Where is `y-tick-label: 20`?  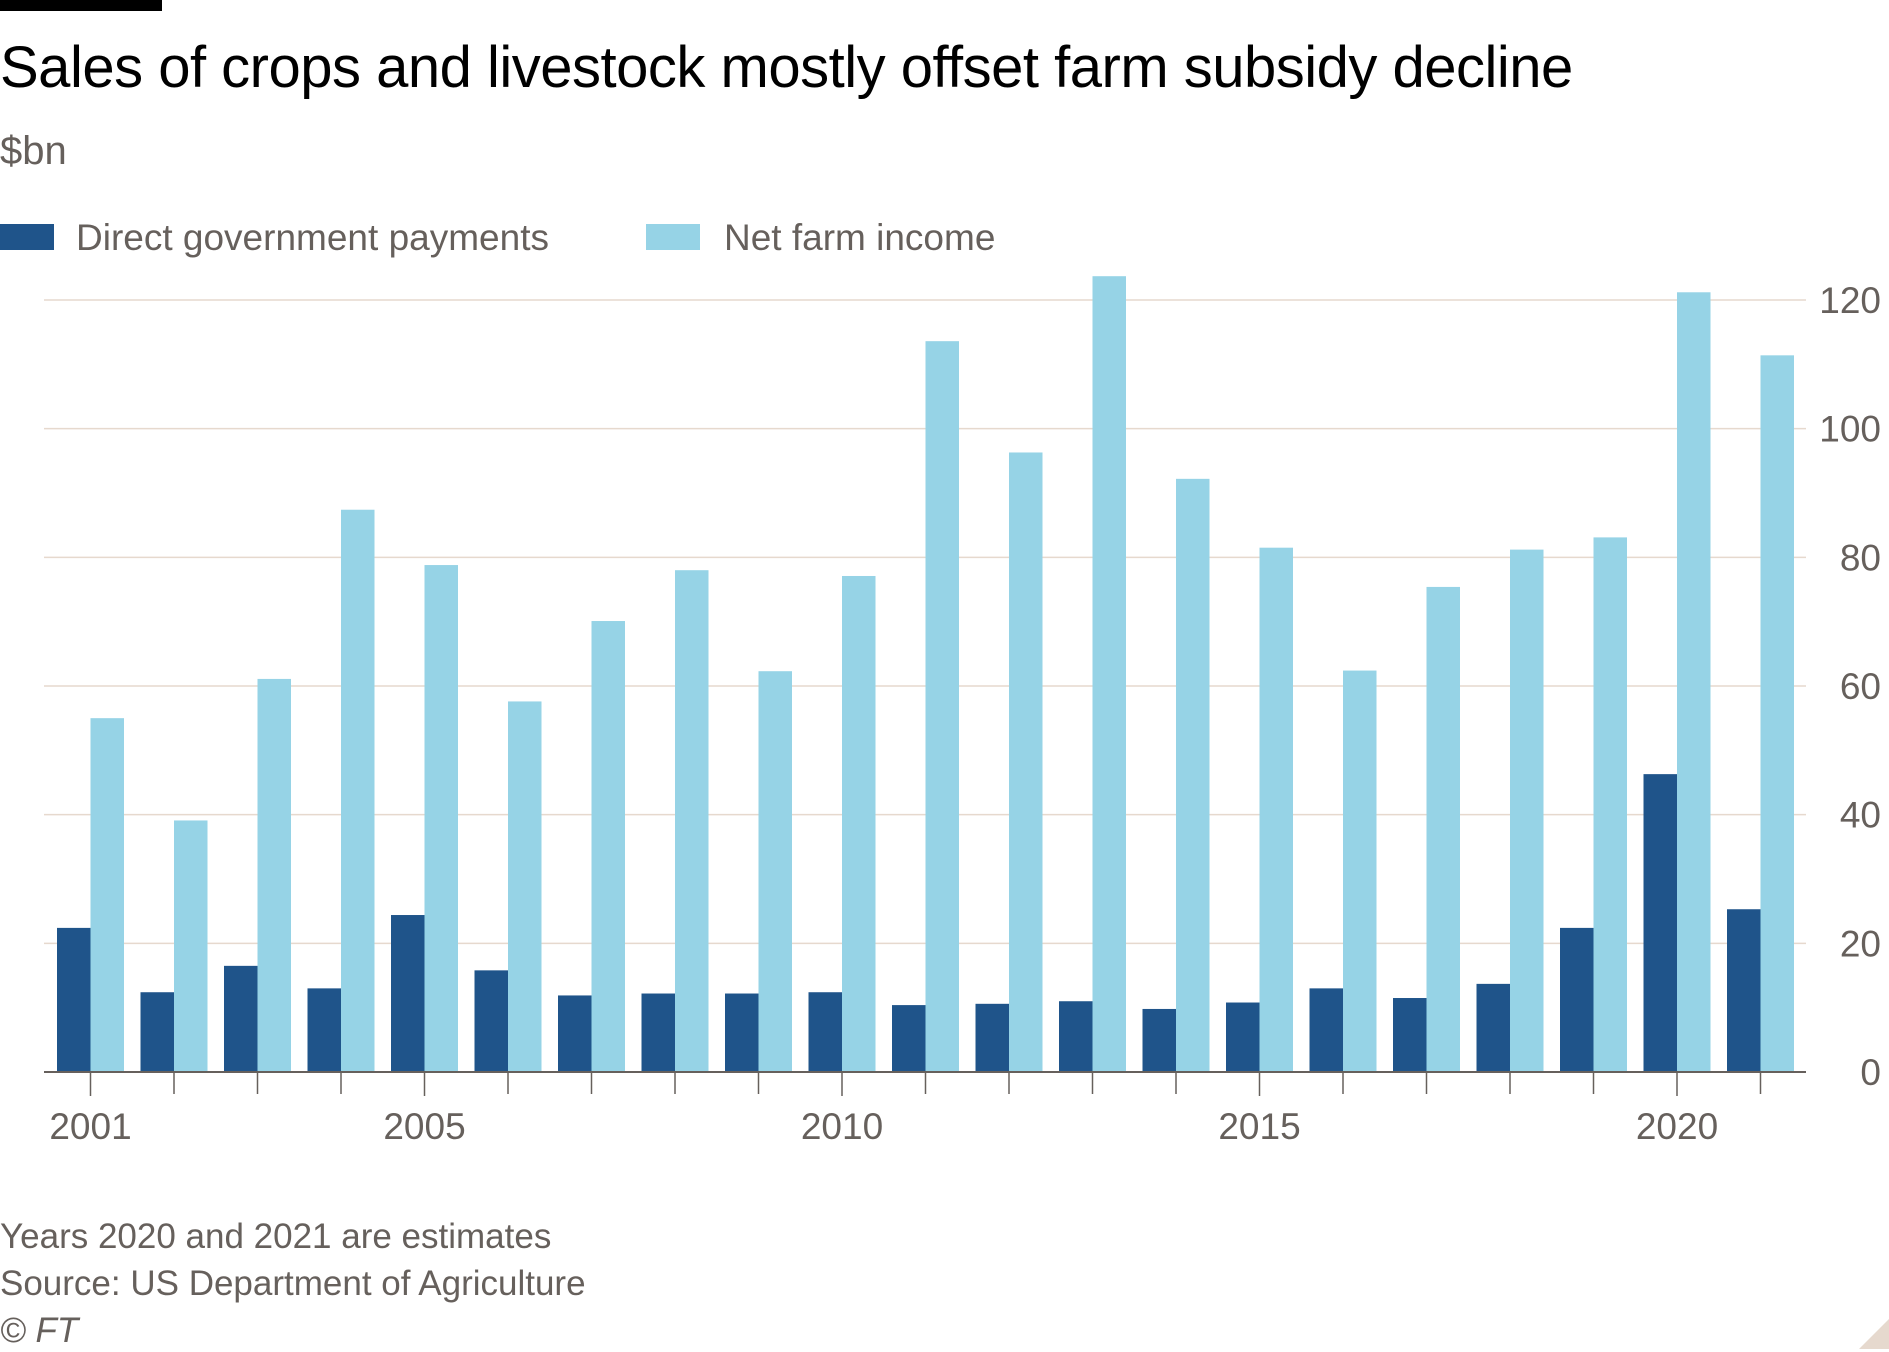 y-tick-label: 20 is located at coordinates (1860, 943).